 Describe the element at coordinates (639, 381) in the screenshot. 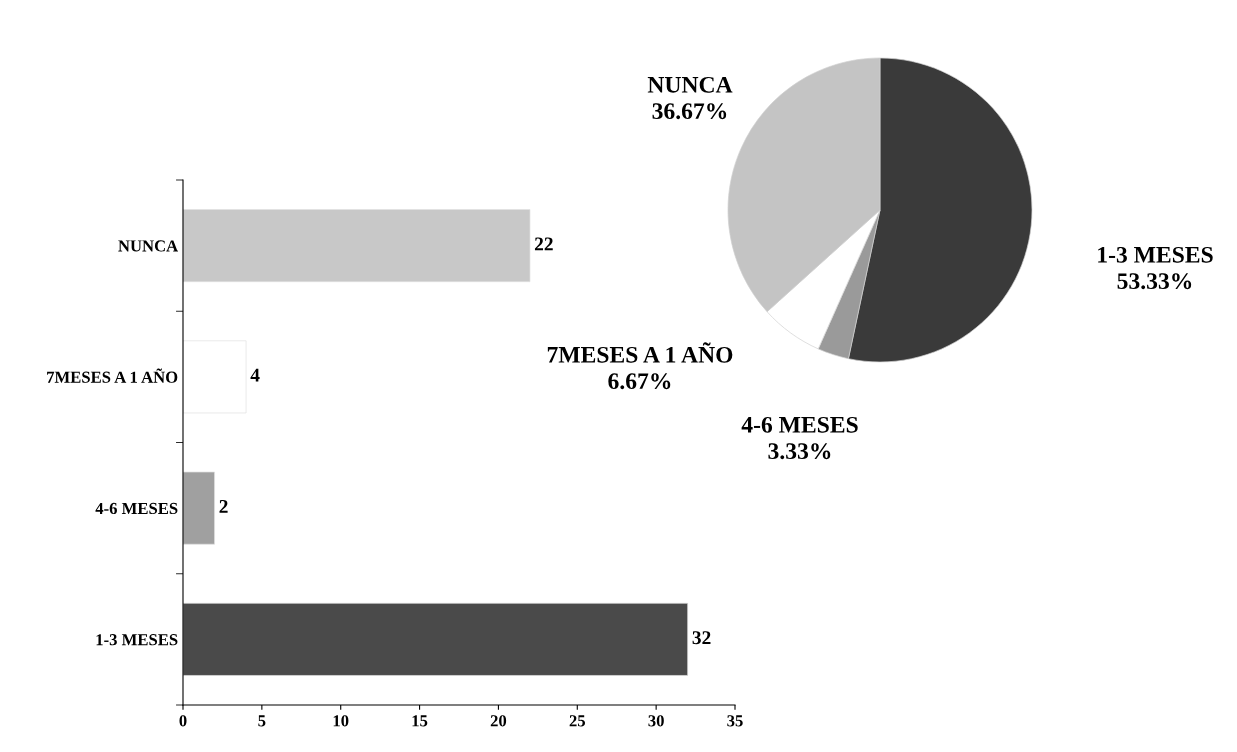

I see `data-label: 6.67%` at that location.